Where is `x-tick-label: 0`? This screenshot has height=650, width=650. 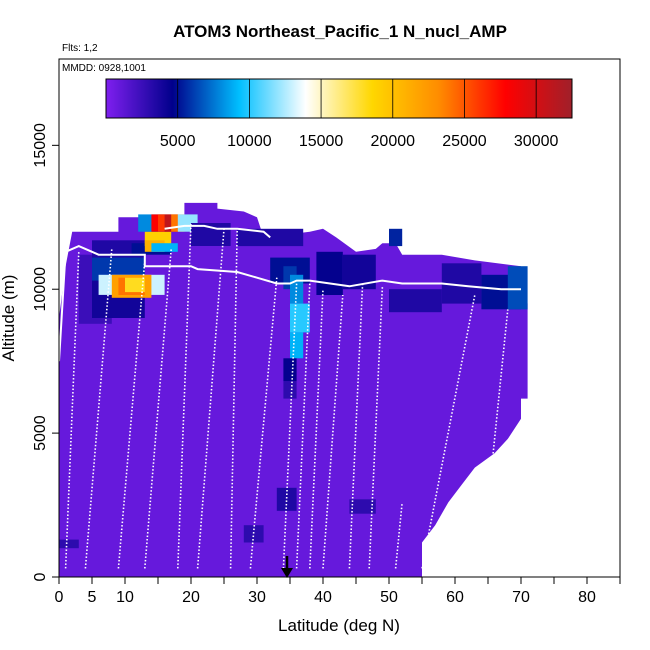 x-tick-label: 0 is located at coordinates (59, 597).